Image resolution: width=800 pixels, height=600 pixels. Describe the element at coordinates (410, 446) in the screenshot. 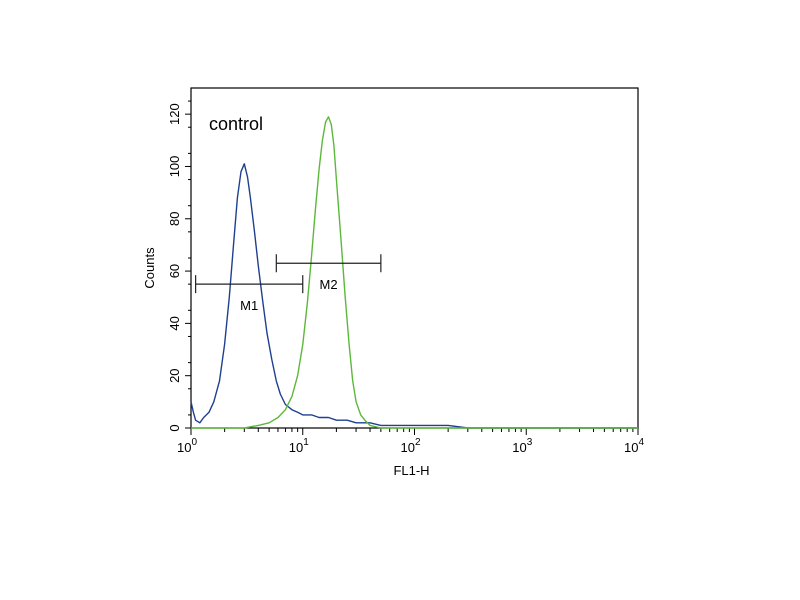

I see `x-tick-label: 10²` at that location.